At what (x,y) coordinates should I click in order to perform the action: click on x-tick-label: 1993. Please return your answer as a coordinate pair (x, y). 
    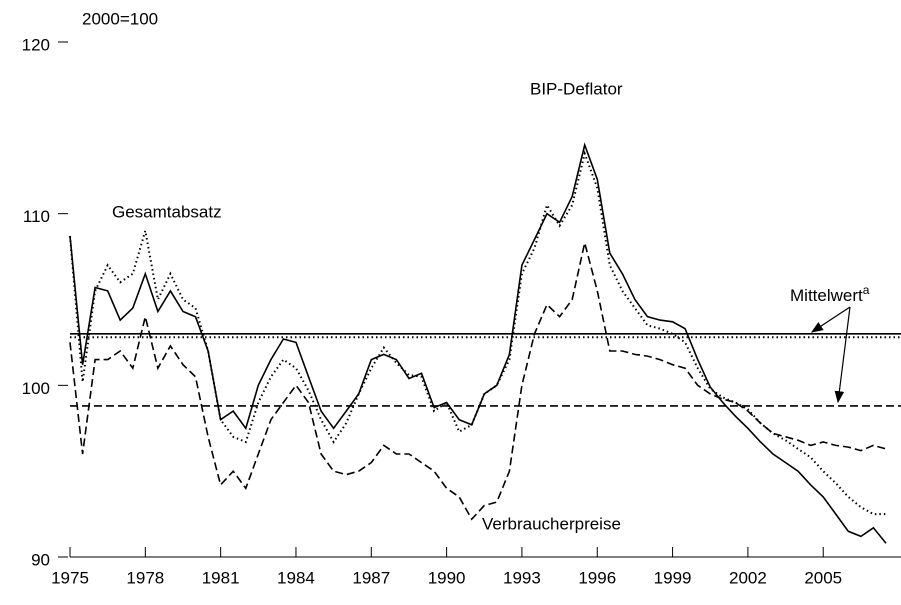
    Looking at the image, I should click on (522, 577).